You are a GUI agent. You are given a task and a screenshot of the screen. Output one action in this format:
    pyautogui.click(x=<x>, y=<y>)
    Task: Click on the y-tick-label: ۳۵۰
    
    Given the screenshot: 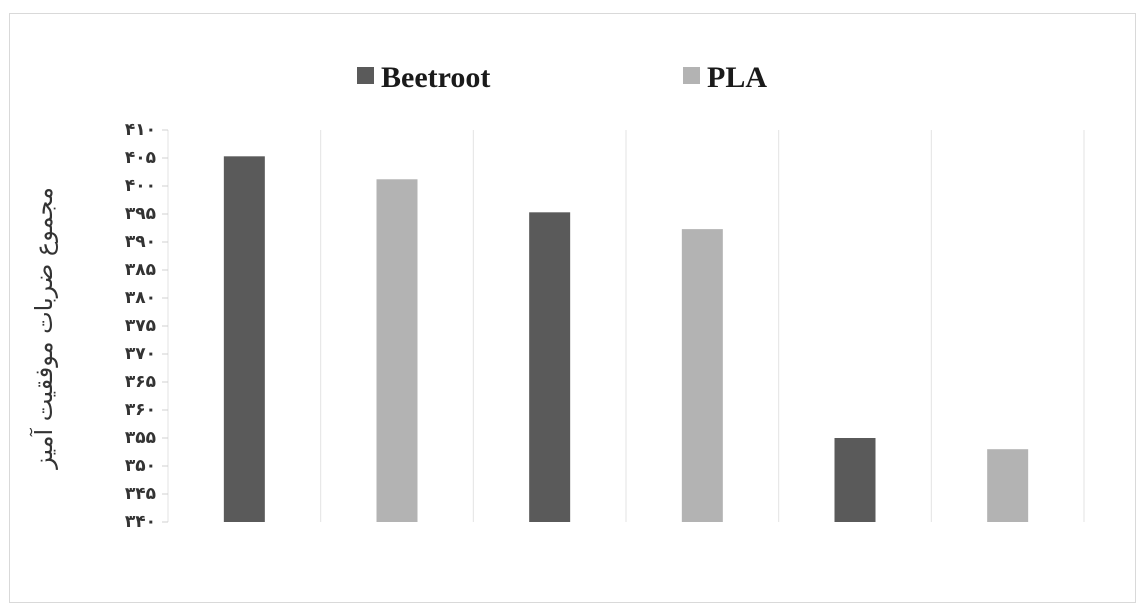 What is the action you would take?
    pyautogui.click(x=140, y=466)
    